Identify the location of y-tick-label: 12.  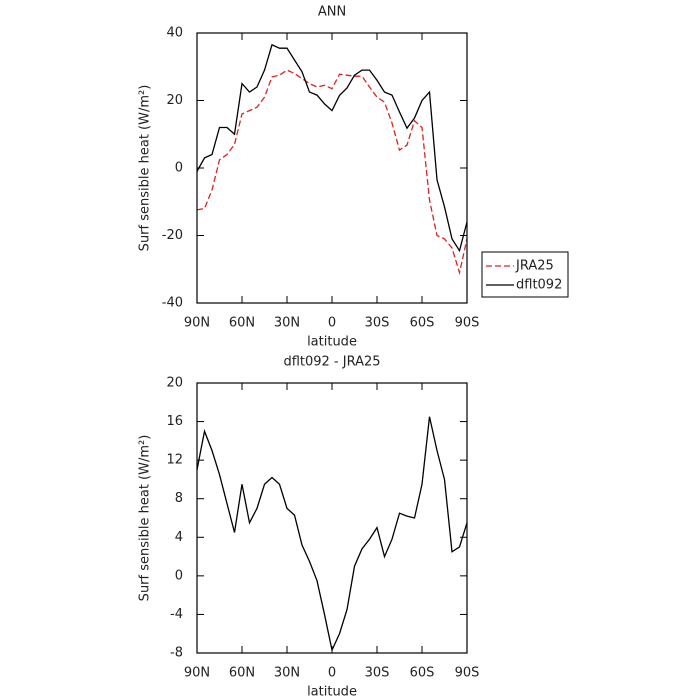
(174, 460).